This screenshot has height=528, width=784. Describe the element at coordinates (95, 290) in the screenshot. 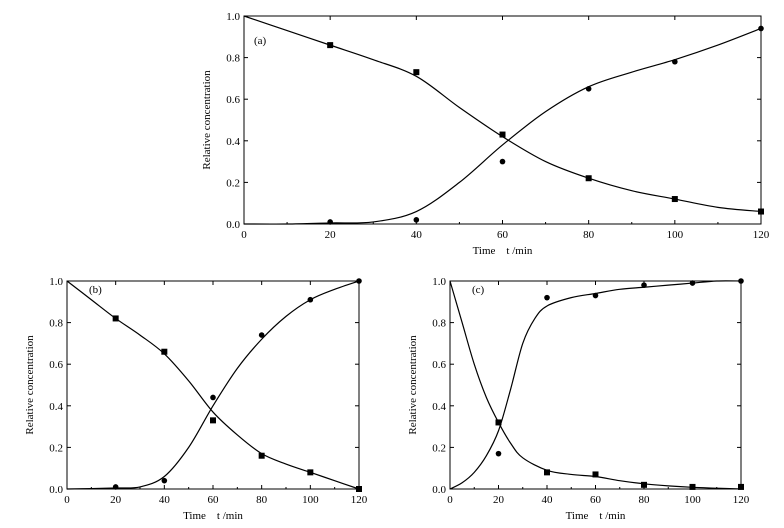

I see `panel-label: (b)` at that location.